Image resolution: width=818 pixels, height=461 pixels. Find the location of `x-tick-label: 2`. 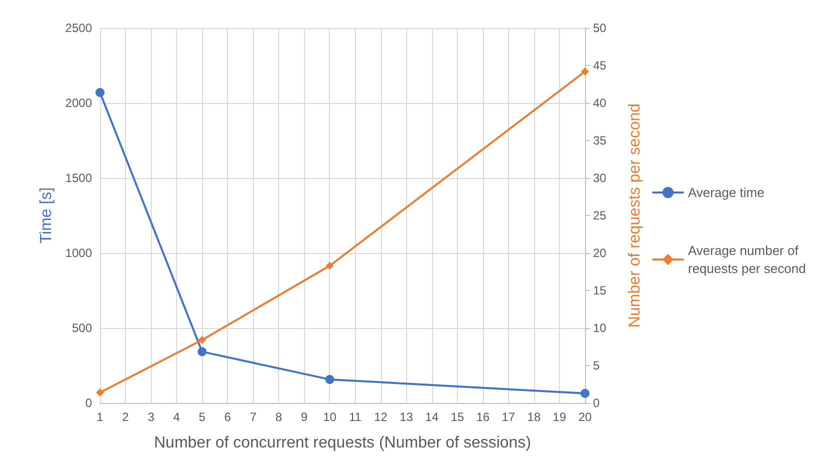

x-tick-label: 2 is located at coordinates (126, 417).